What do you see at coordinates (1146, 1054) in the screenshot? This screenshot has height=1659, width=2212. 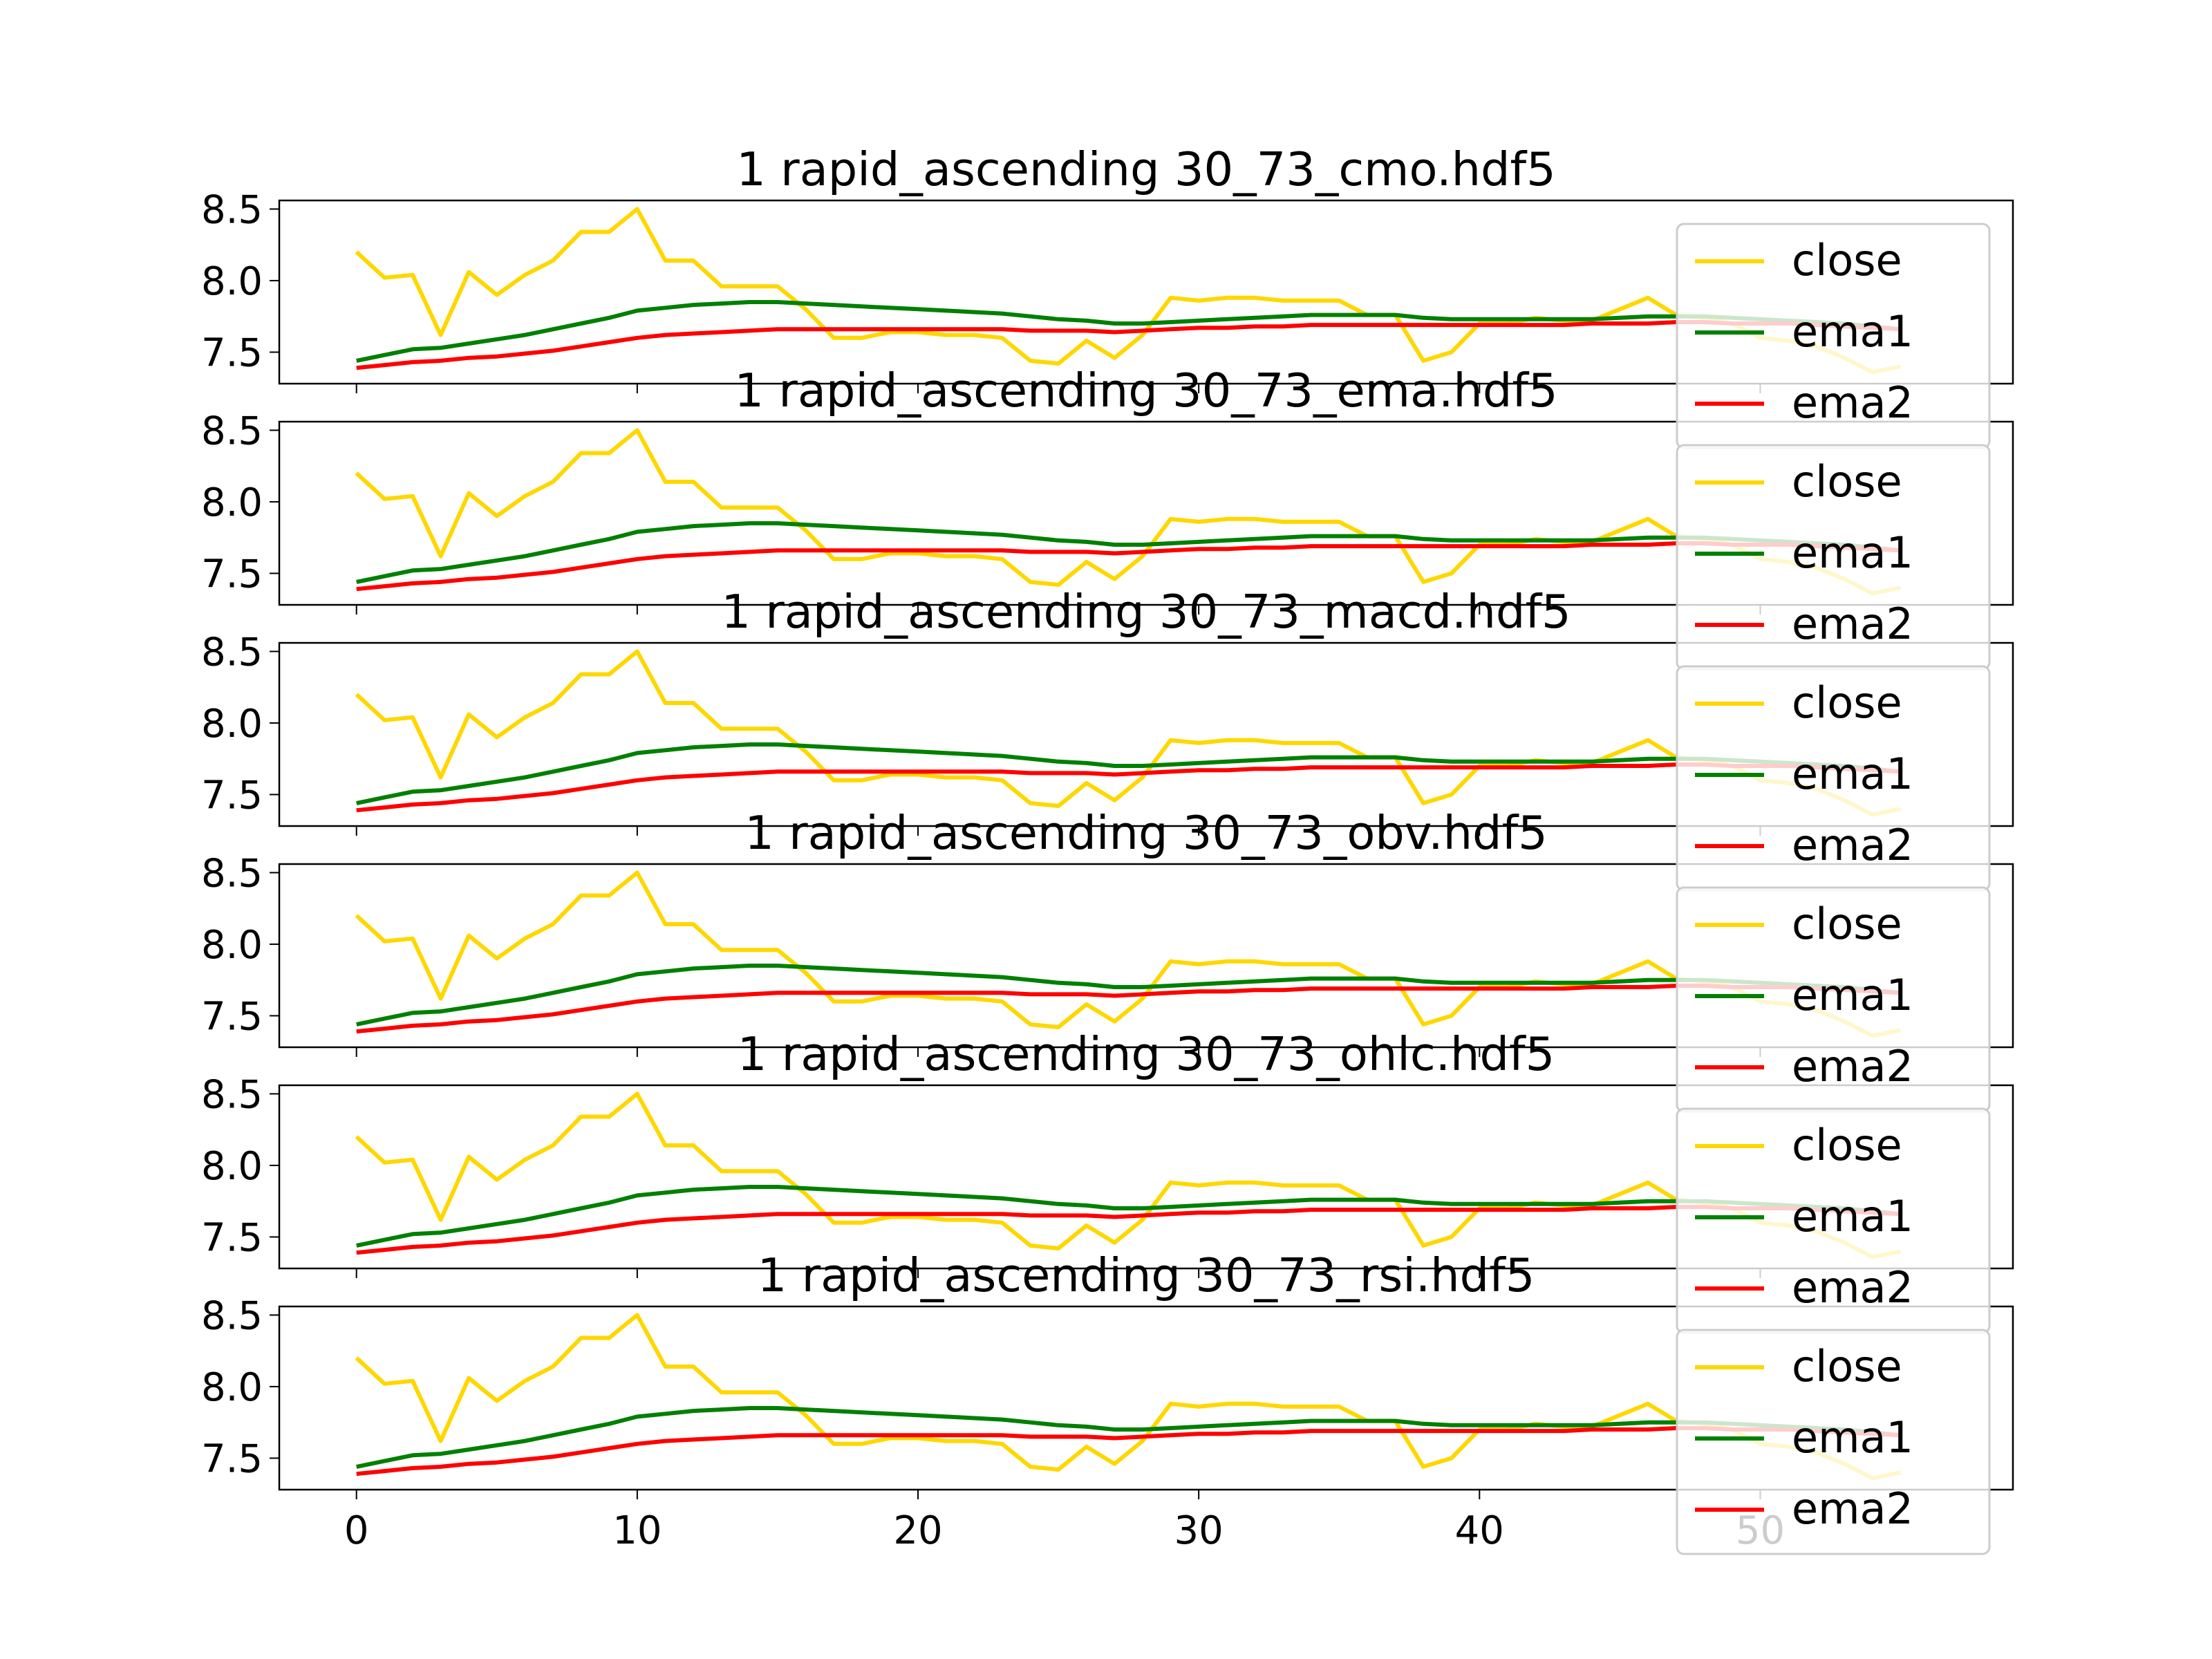 I see `subplot-title: 1 rapid_ascending 30_73_ohlc.hdf5` at bounding box center [1146, 1054].